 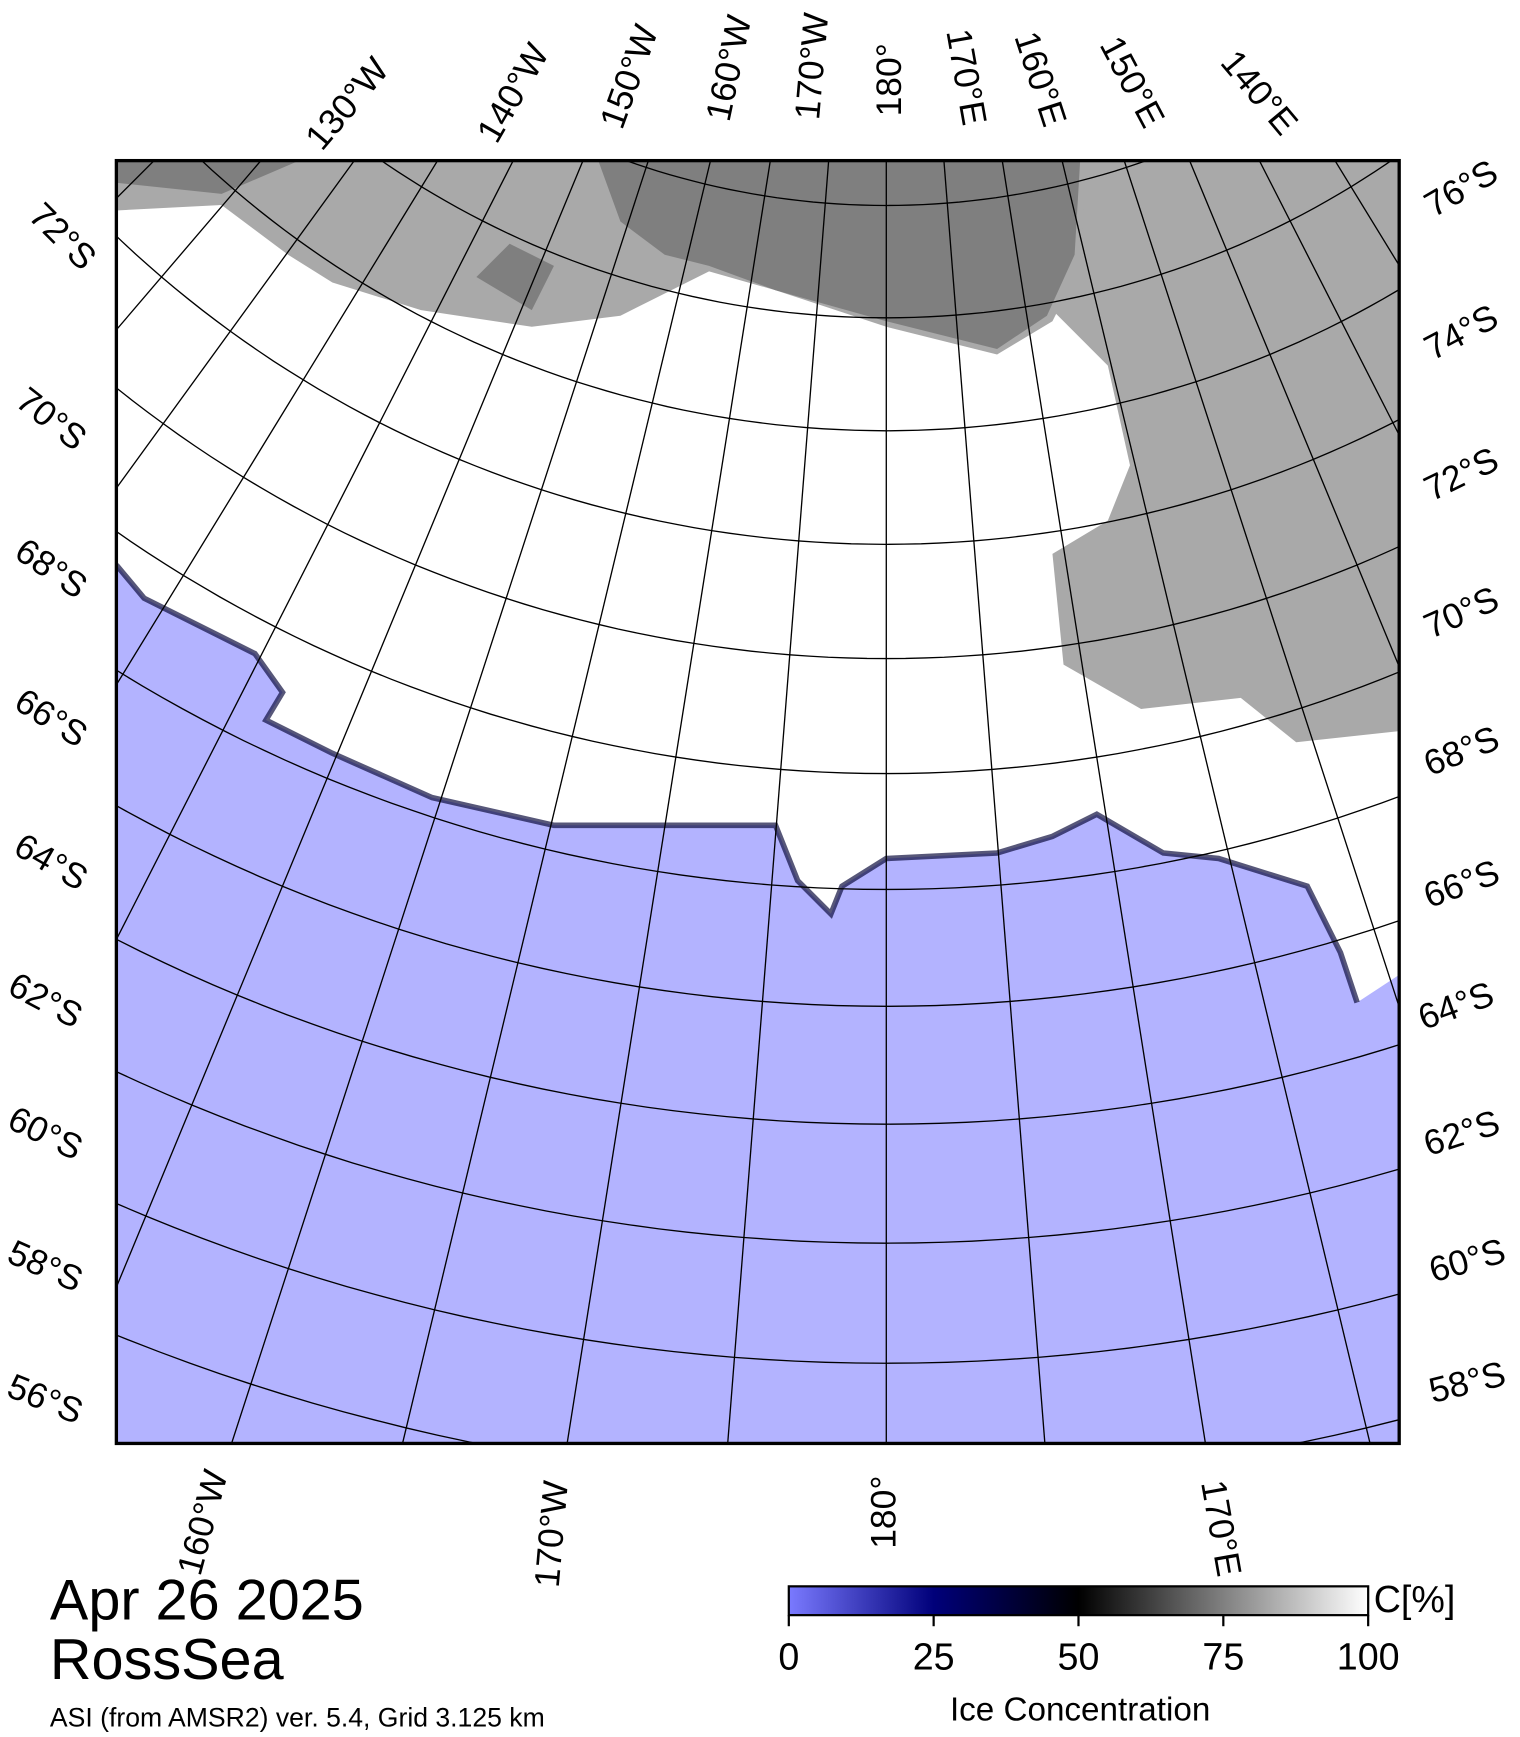 What do you see at coordinates (598, 254) in the screenshot?
I see `no-data` at bounding box center [598, 254].